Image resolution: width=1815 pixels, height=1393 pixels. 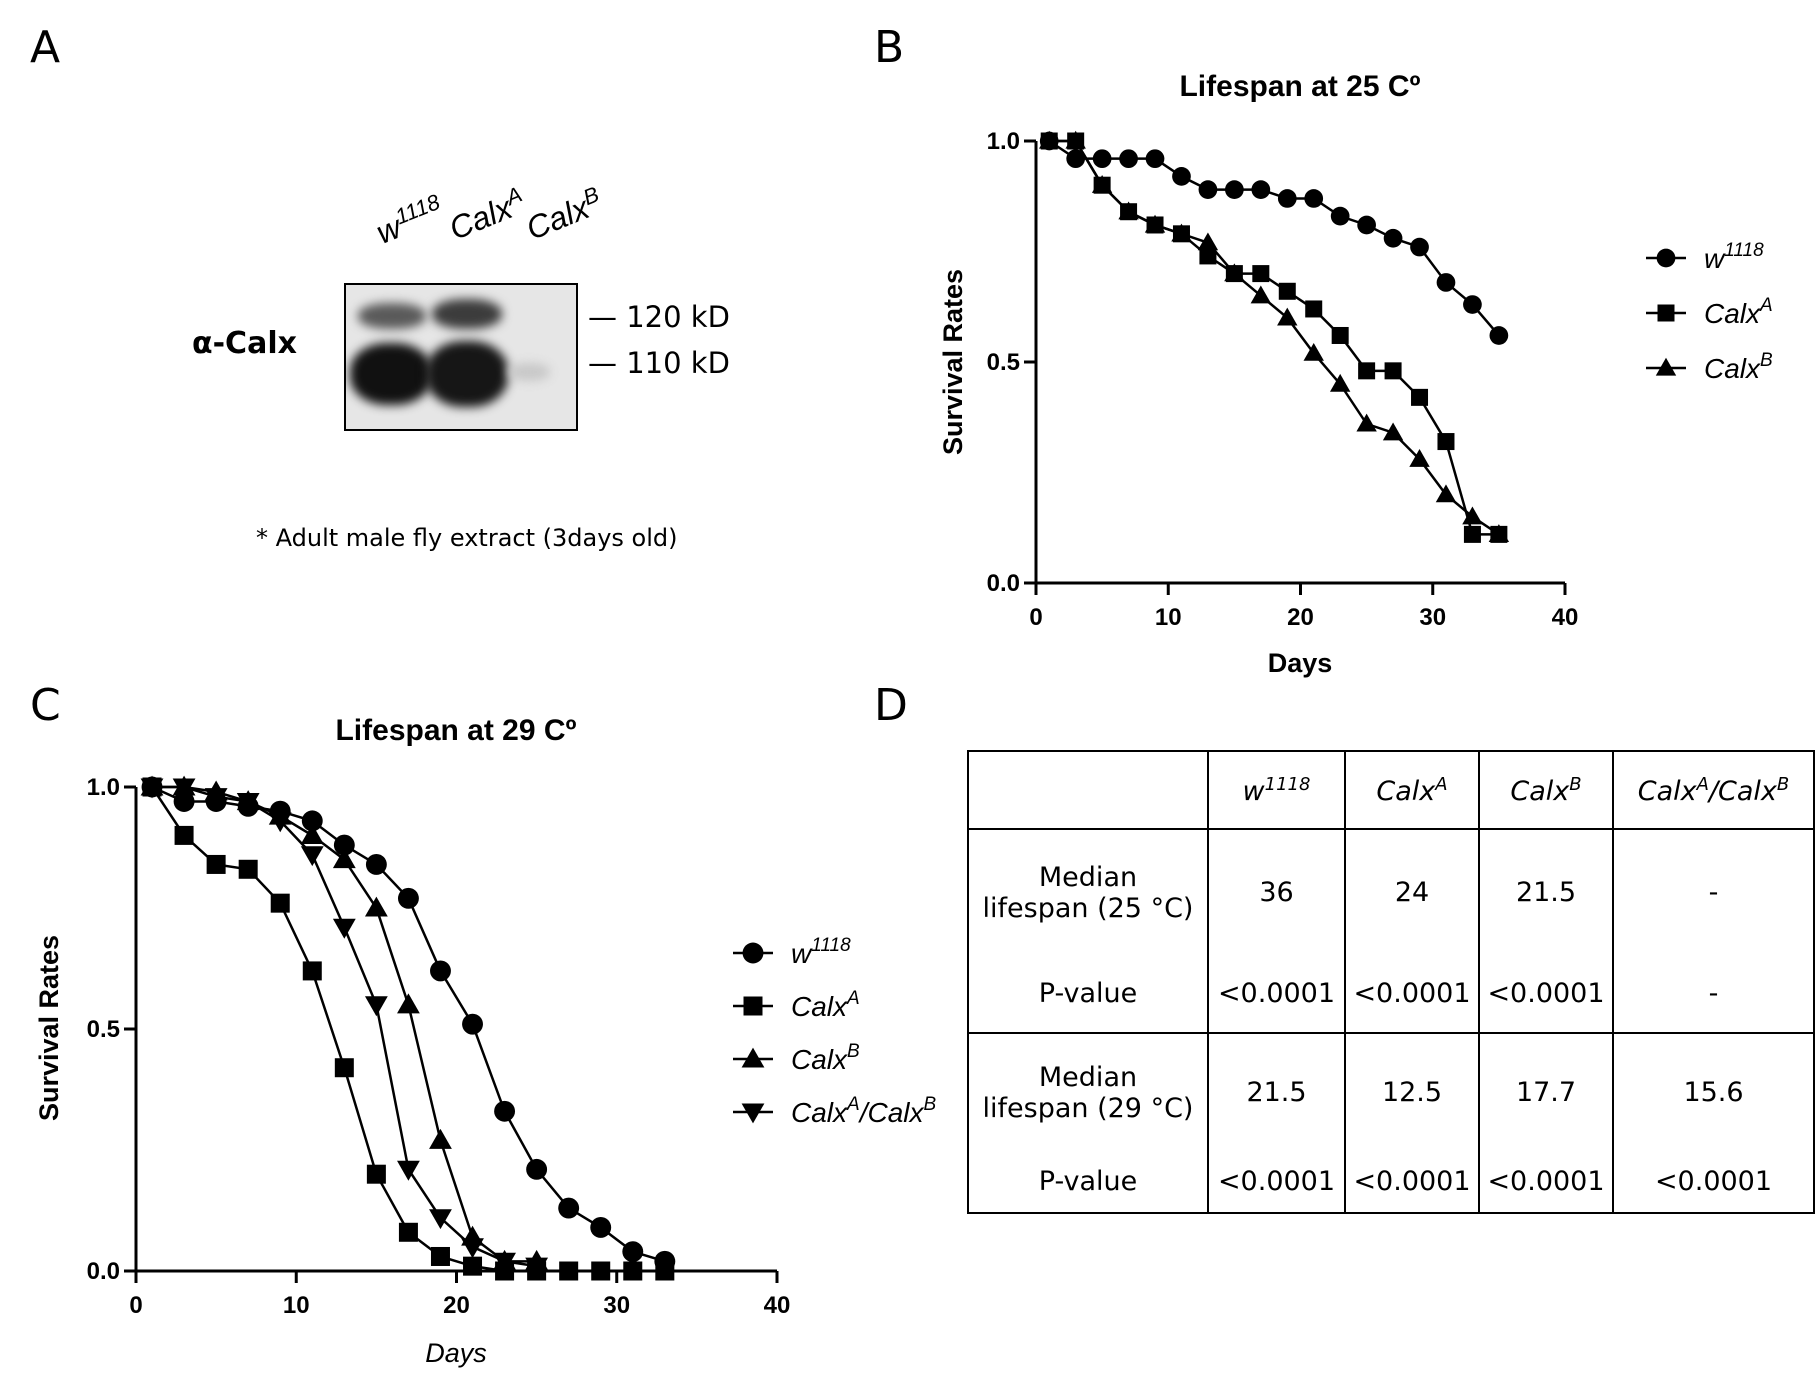 I want to click on y-tick-label: 0.5, so click(x=1003, y=362).